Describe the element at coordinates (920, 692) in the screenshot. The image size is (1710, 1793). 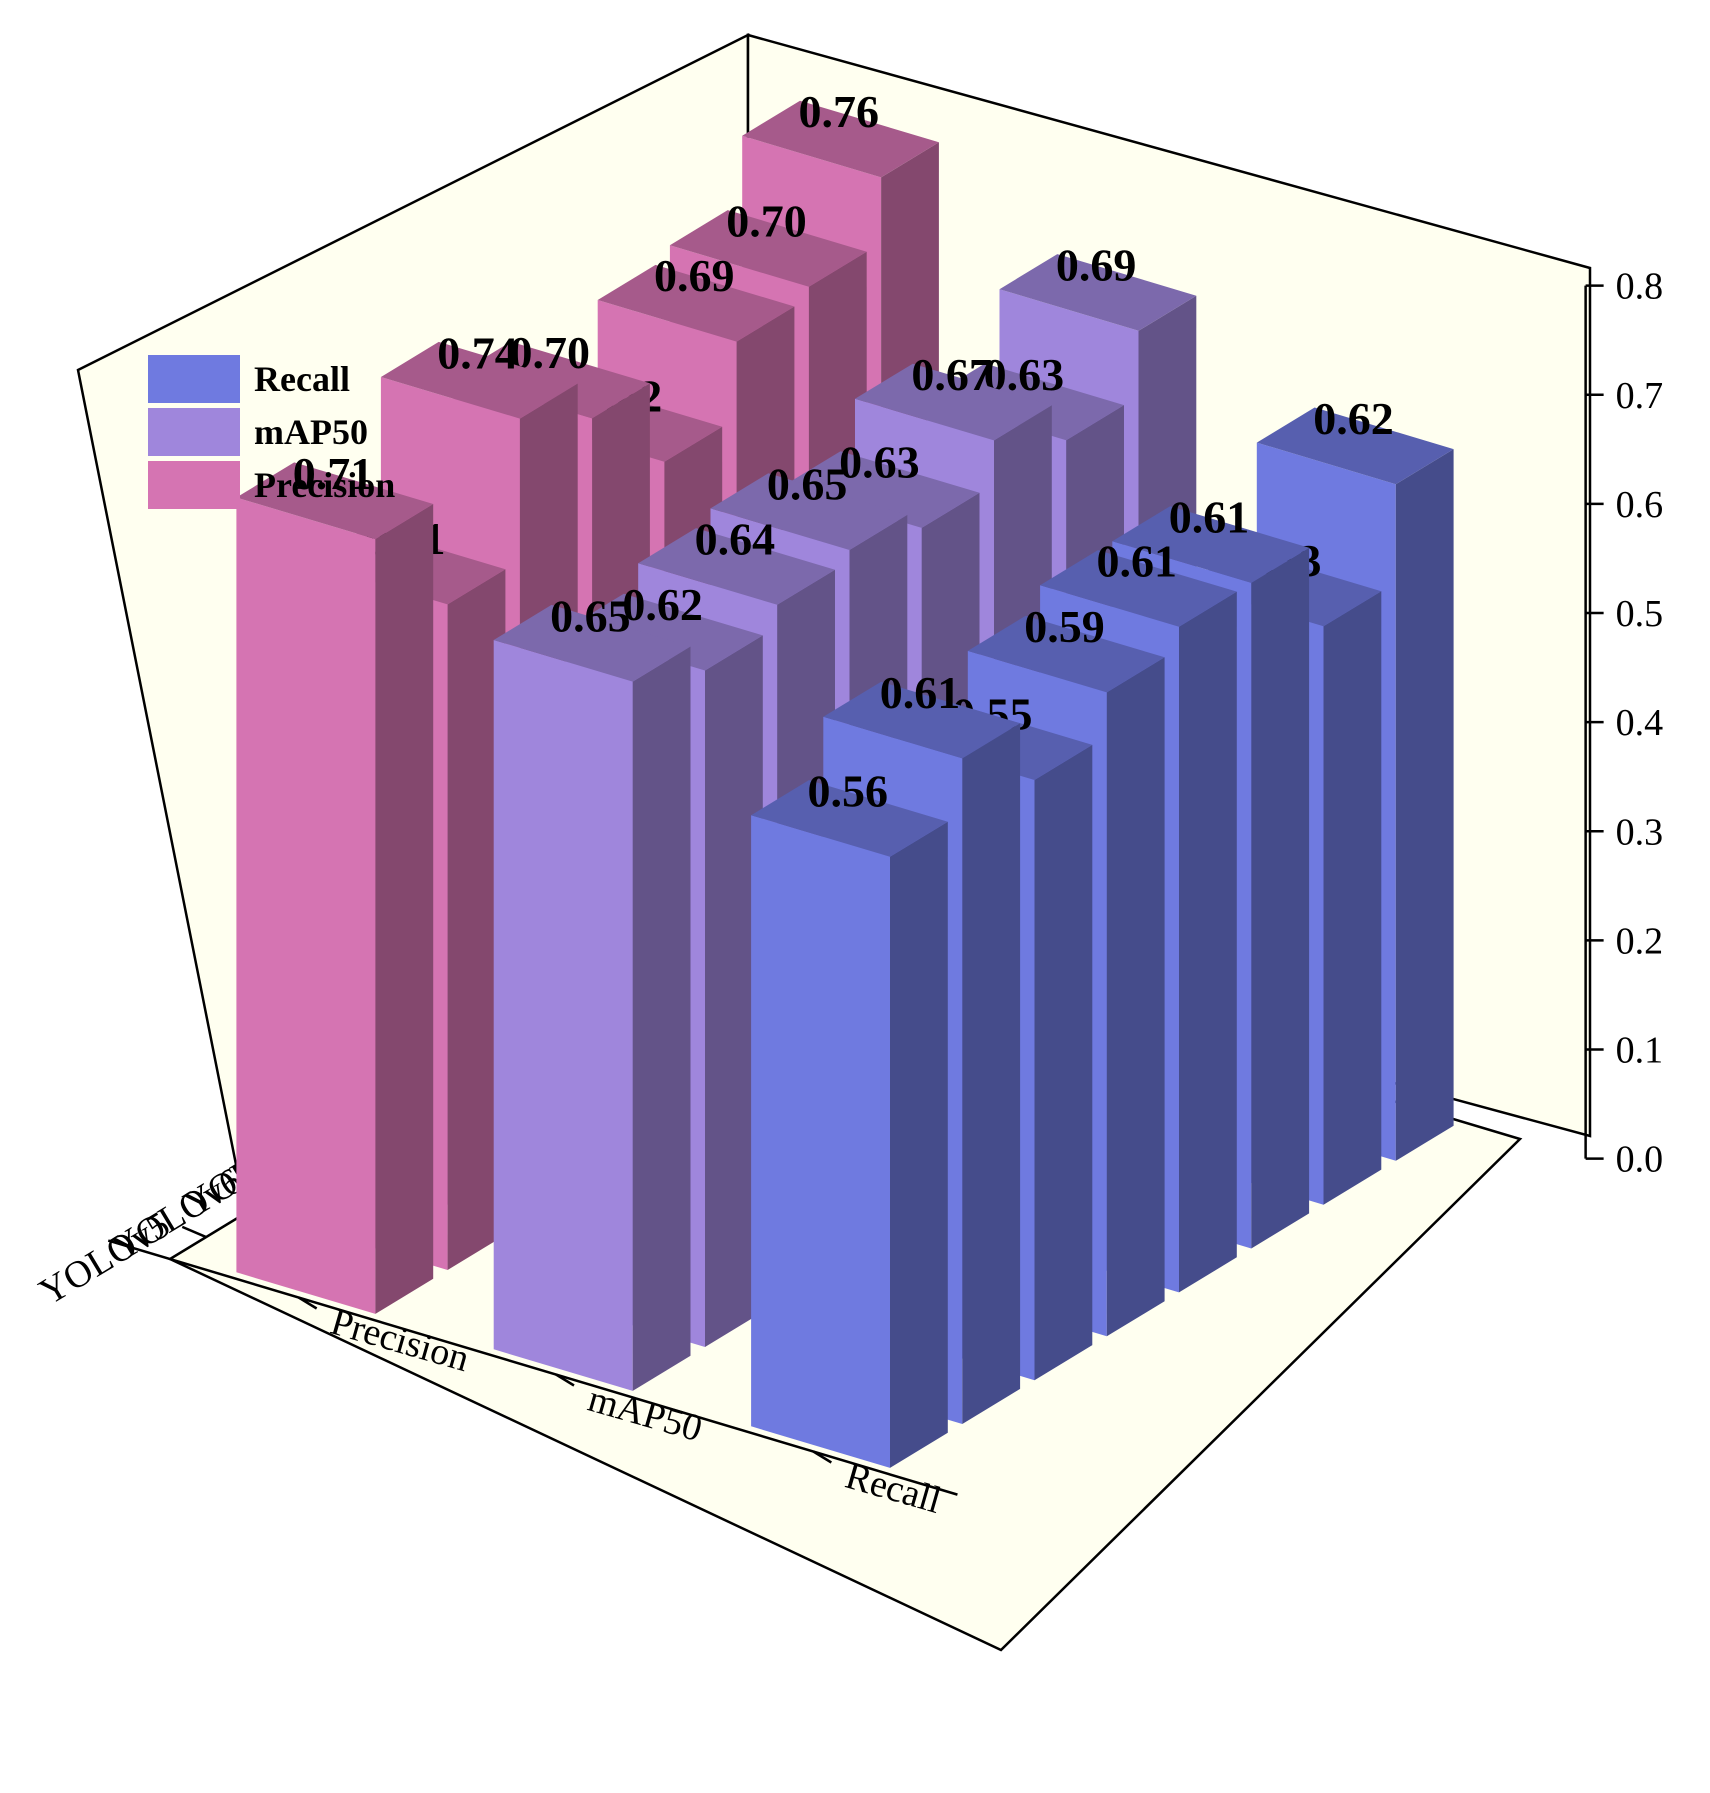
I see `data-label-recall-yolov6: 0.61` at that location.